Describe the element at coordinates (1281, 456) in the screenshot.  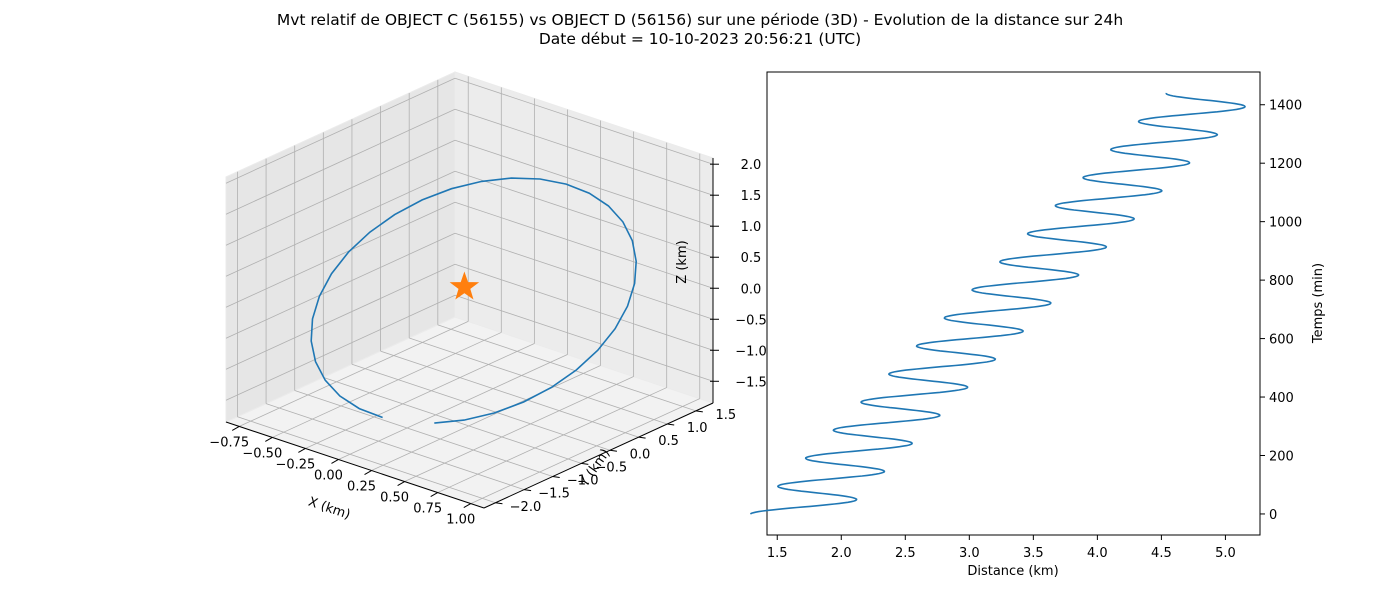
I see `y-tick-label-2d: 200` at that location.